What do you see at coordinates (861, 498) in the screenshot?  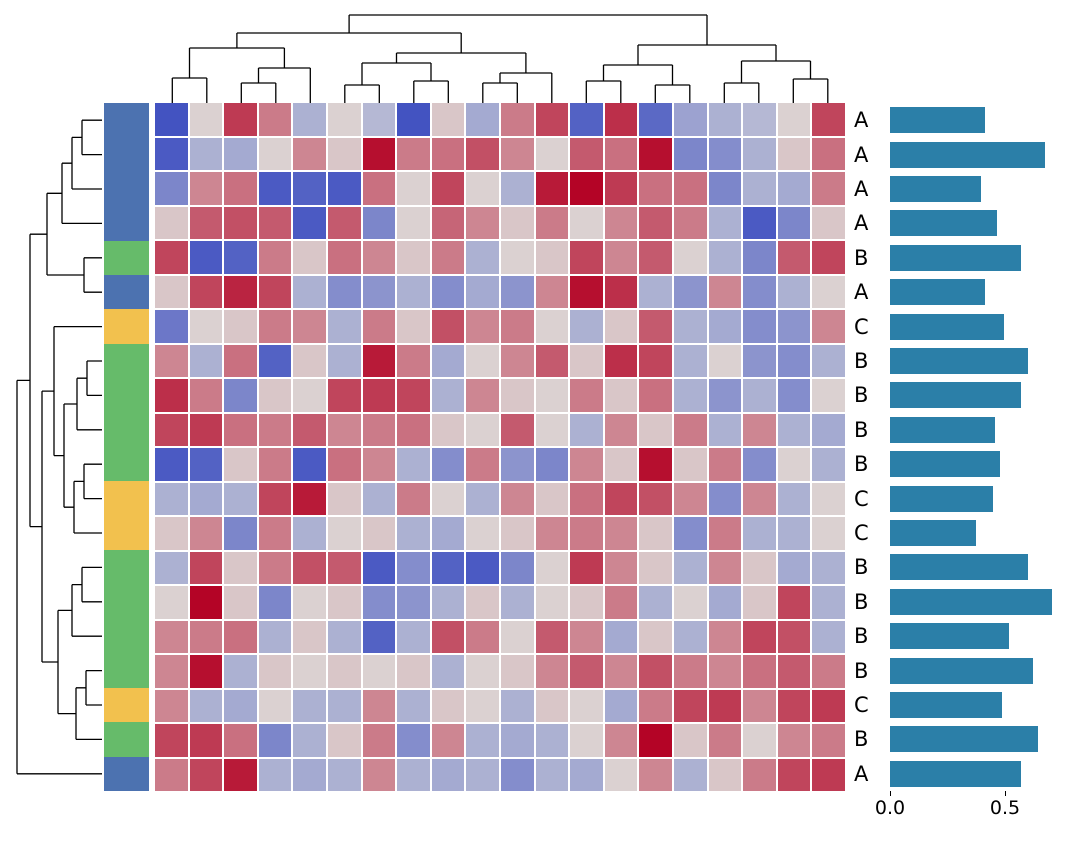 I see `row-label: C` at bounding box center [861, 498].